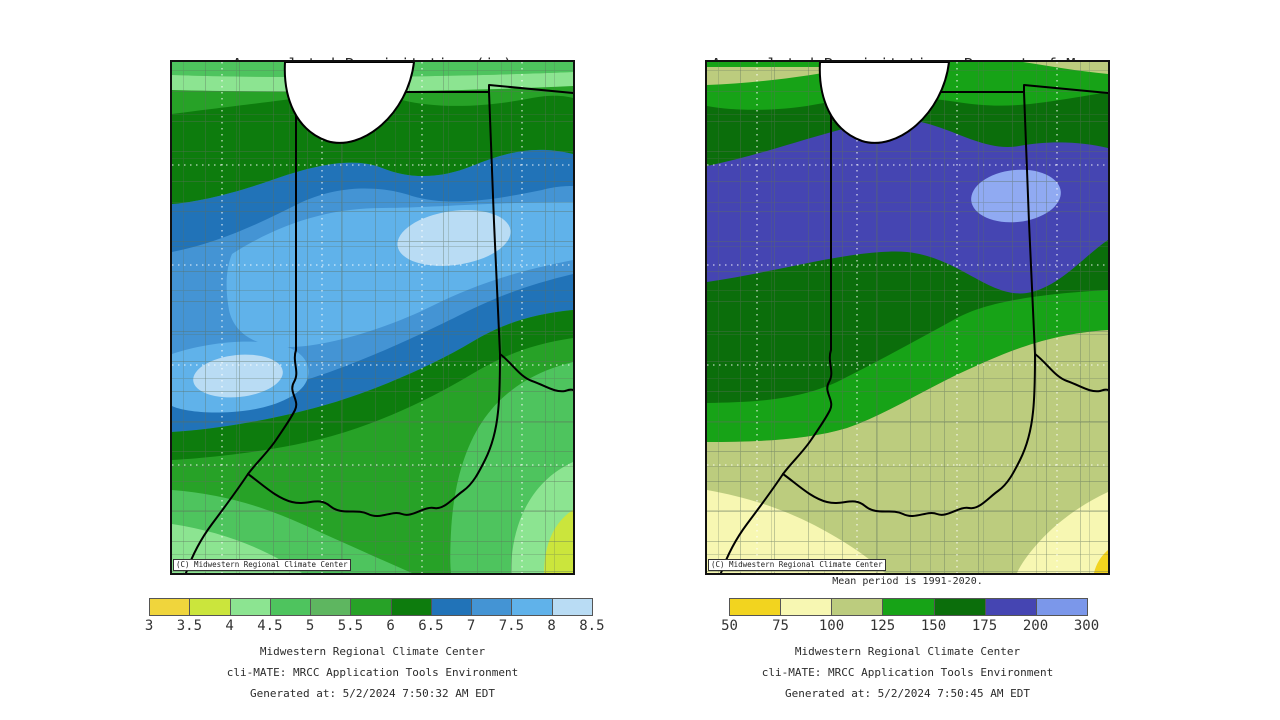 The image size is (1280, 720). What do you see at coordinates (592, 626) in the screenshot?
I see `colorbar-tick-label: 8.5` at bounding box center [592, 626].